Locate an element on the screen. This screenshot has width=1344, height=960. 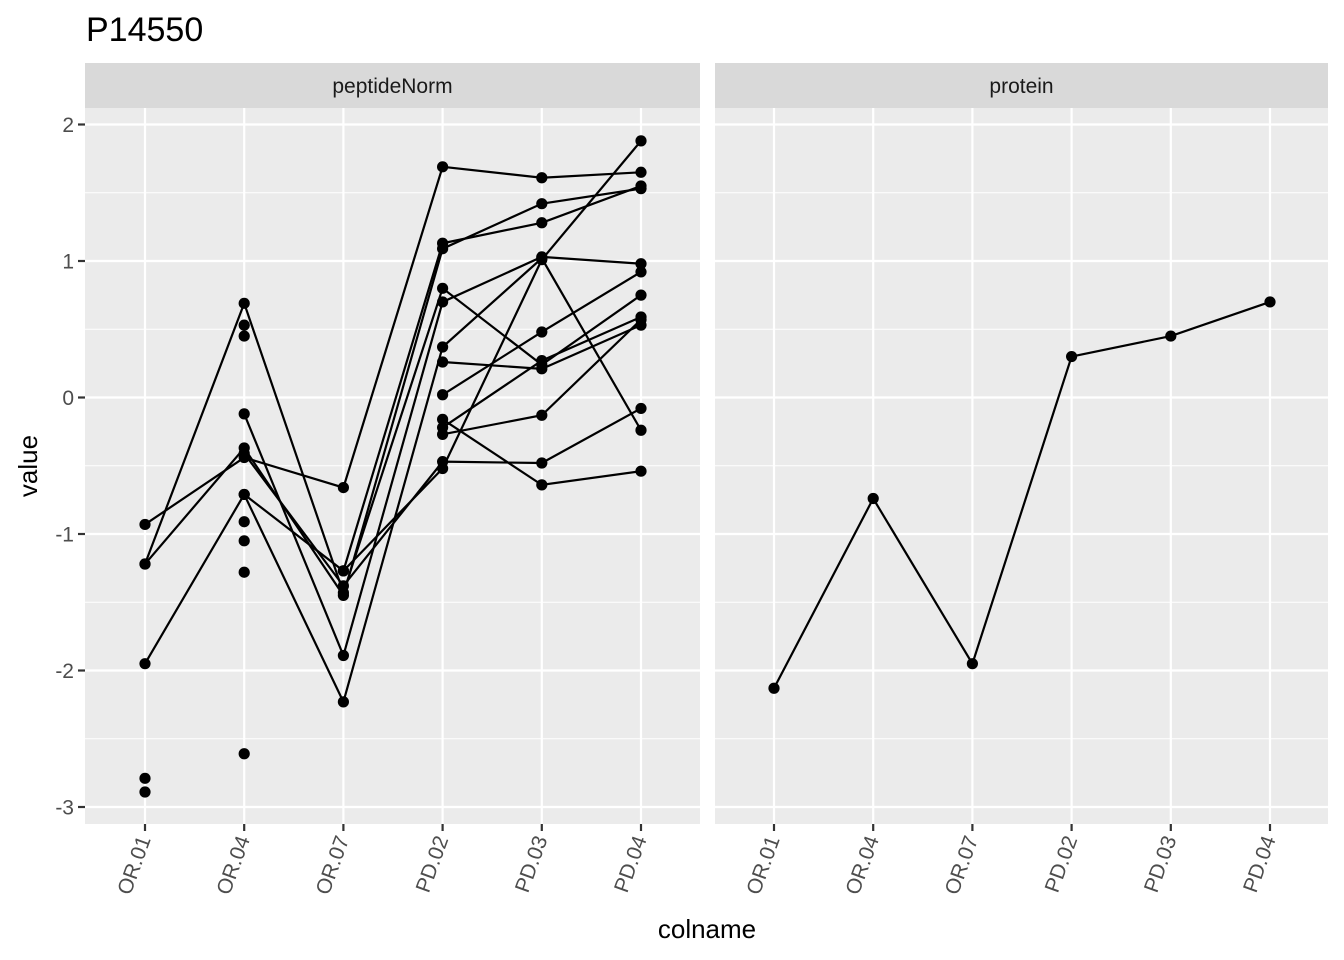
series-line is located at coordinates (393, 345).